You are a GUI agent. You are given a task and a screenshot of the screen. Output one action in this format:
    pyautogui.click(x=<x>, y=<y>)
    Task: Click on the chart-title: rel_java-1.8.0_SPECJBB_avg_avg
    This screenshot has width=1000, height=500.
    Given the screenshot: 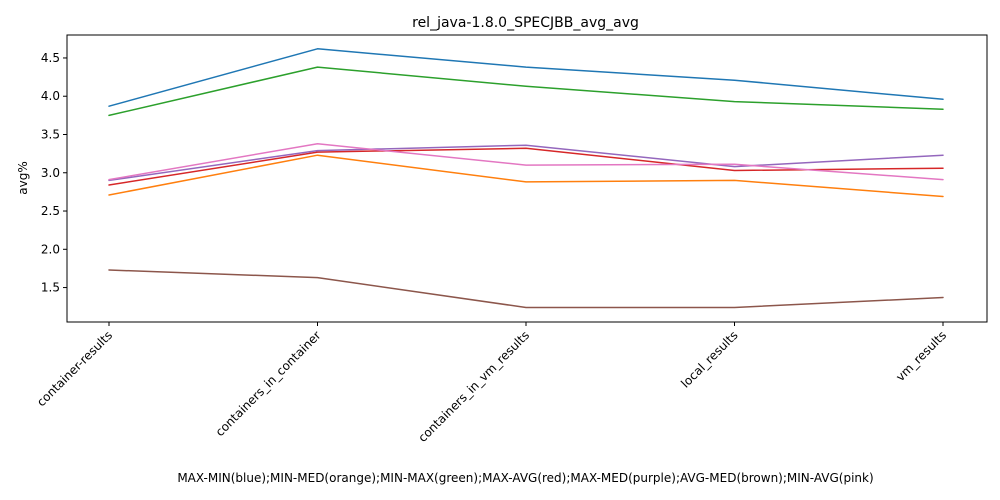 What is the action you would take?
    pyautogui.click(x=525, y=23)
    